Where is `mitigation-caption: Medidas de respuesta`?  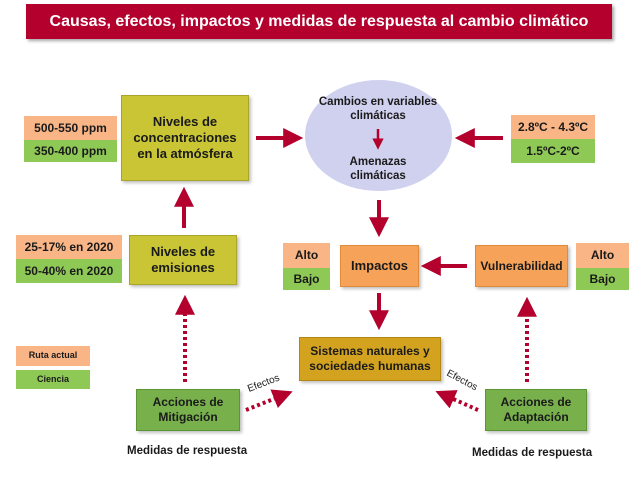
mitigation-caption: Medidas de respuesta is located at coordinates (187, 451).